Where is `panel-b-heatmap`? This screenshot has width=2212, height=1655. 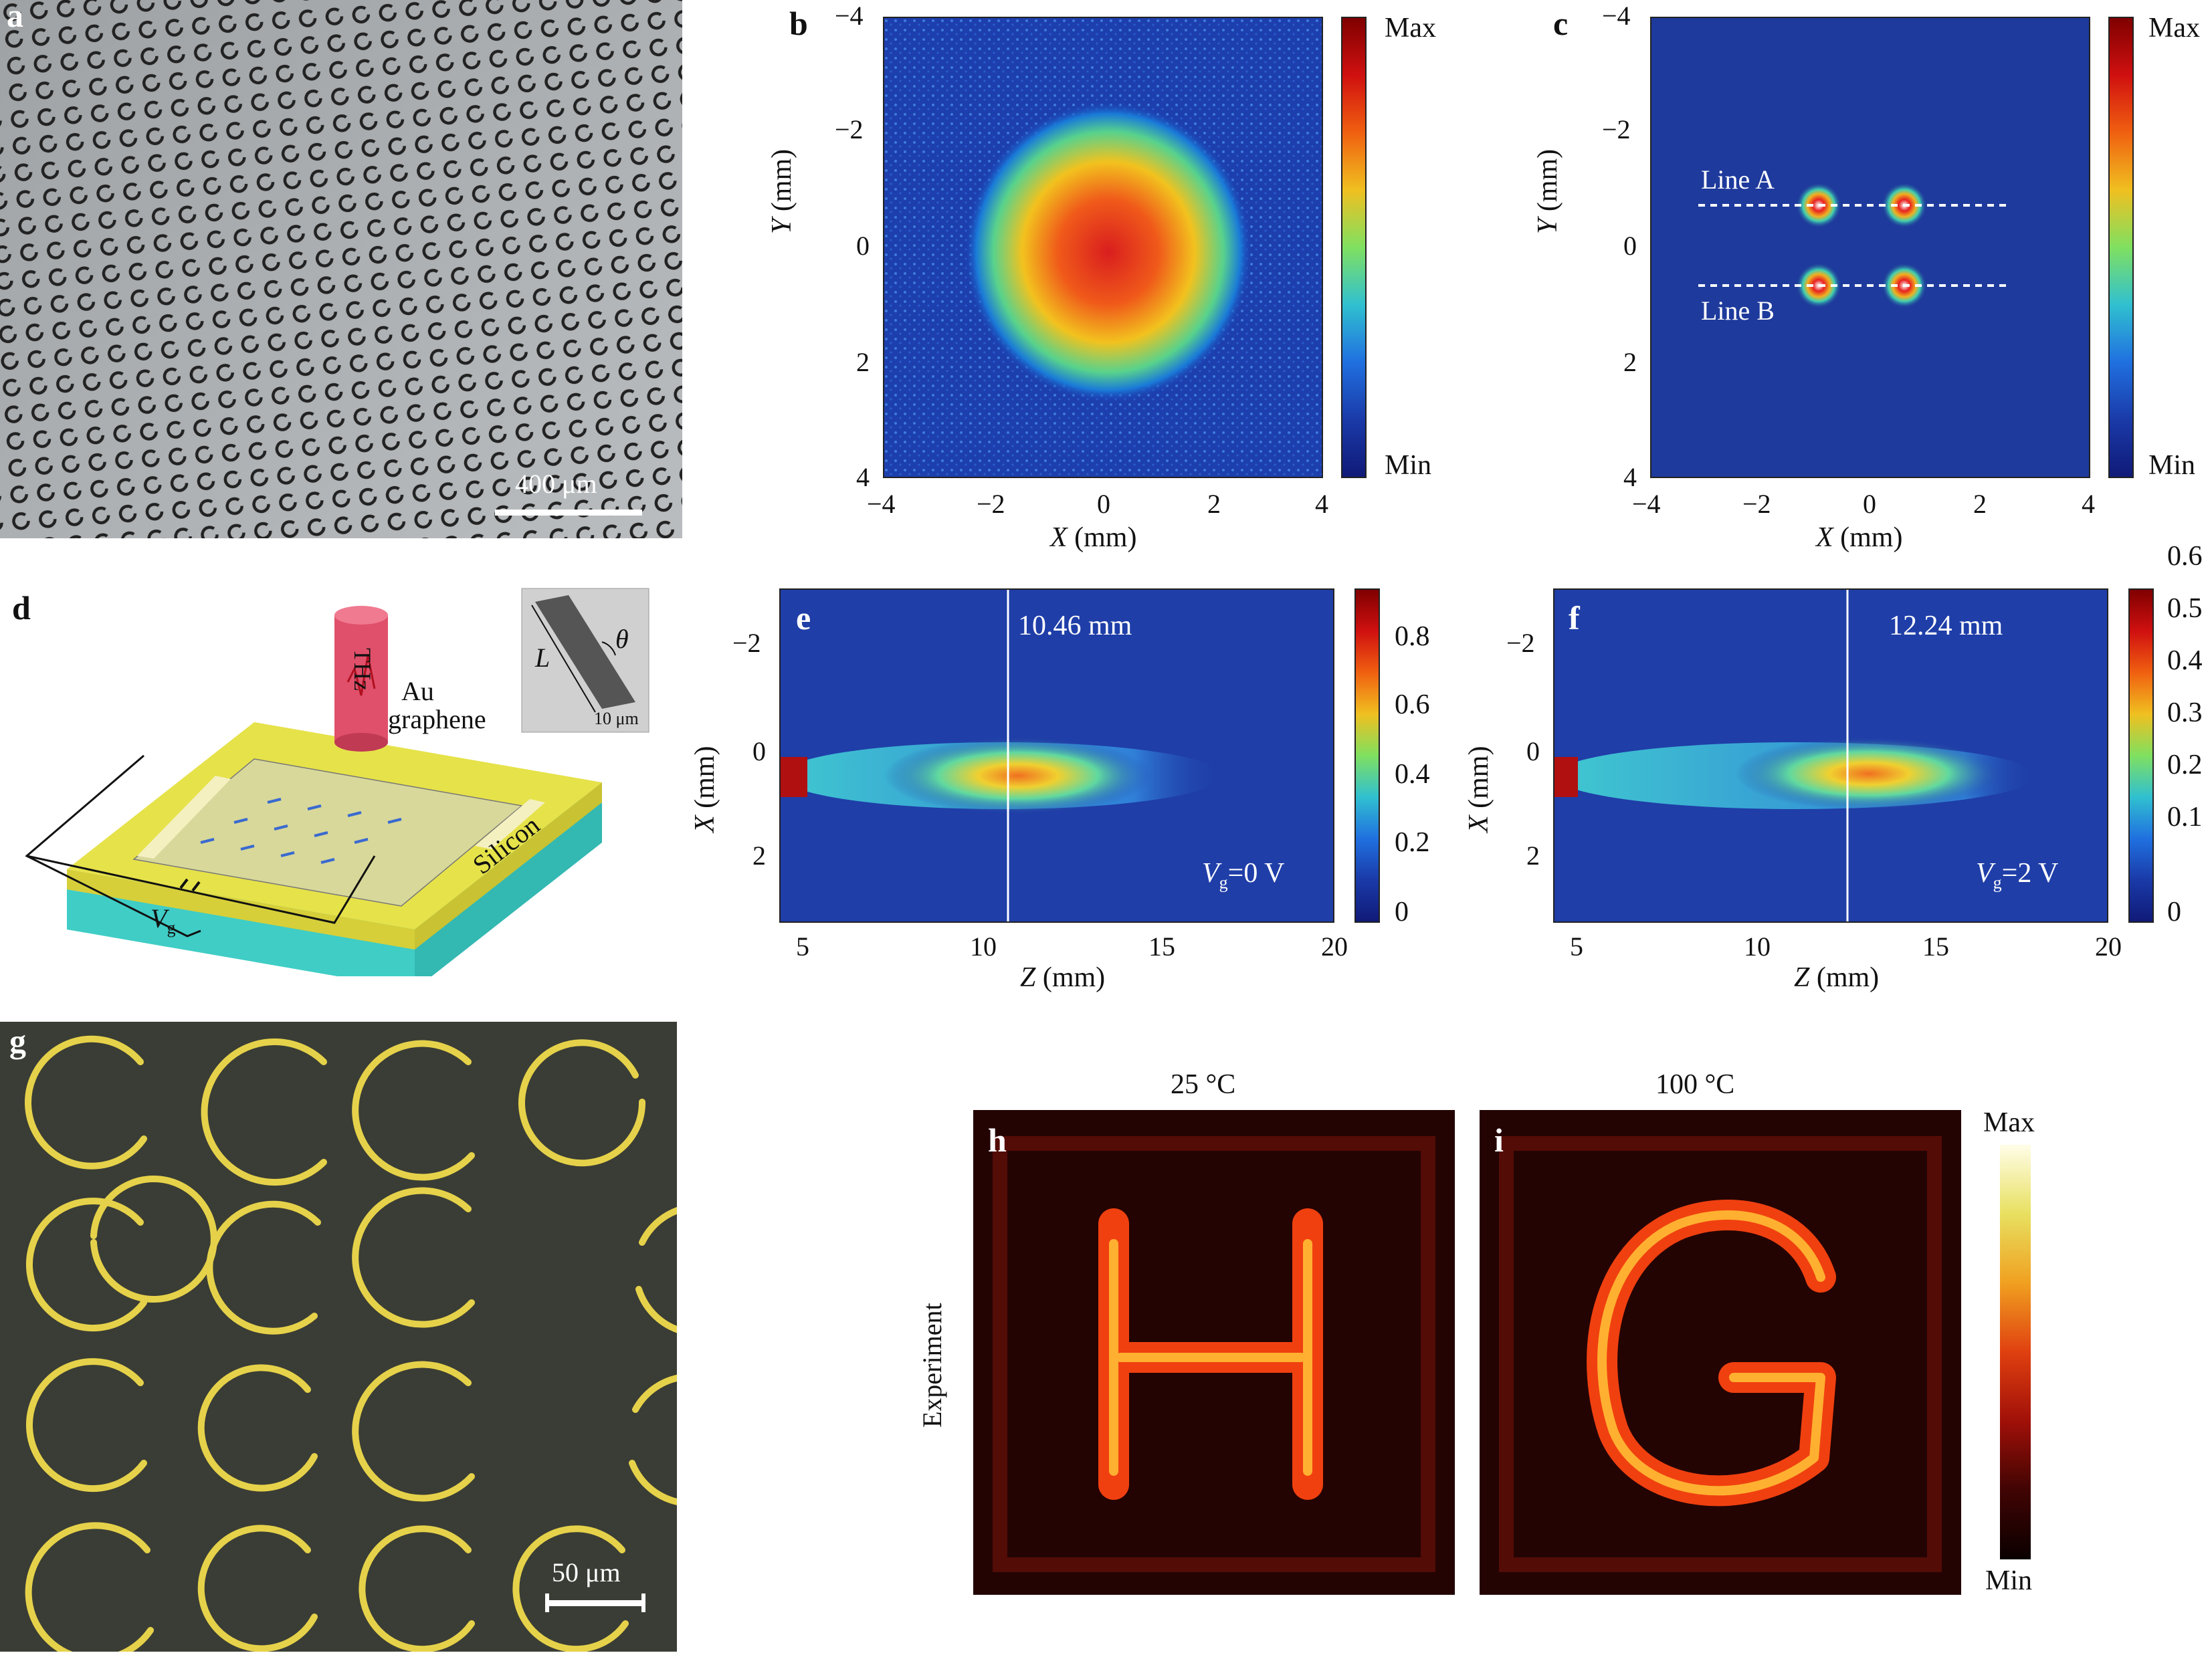 panel-b-heatmap is located at coordinates (1103, 247).